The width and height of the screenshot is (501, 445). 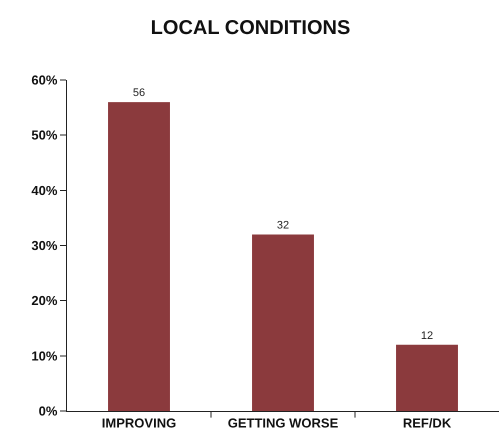 I want to click on y-tick-label: 10%, so click(x=44, y=356).